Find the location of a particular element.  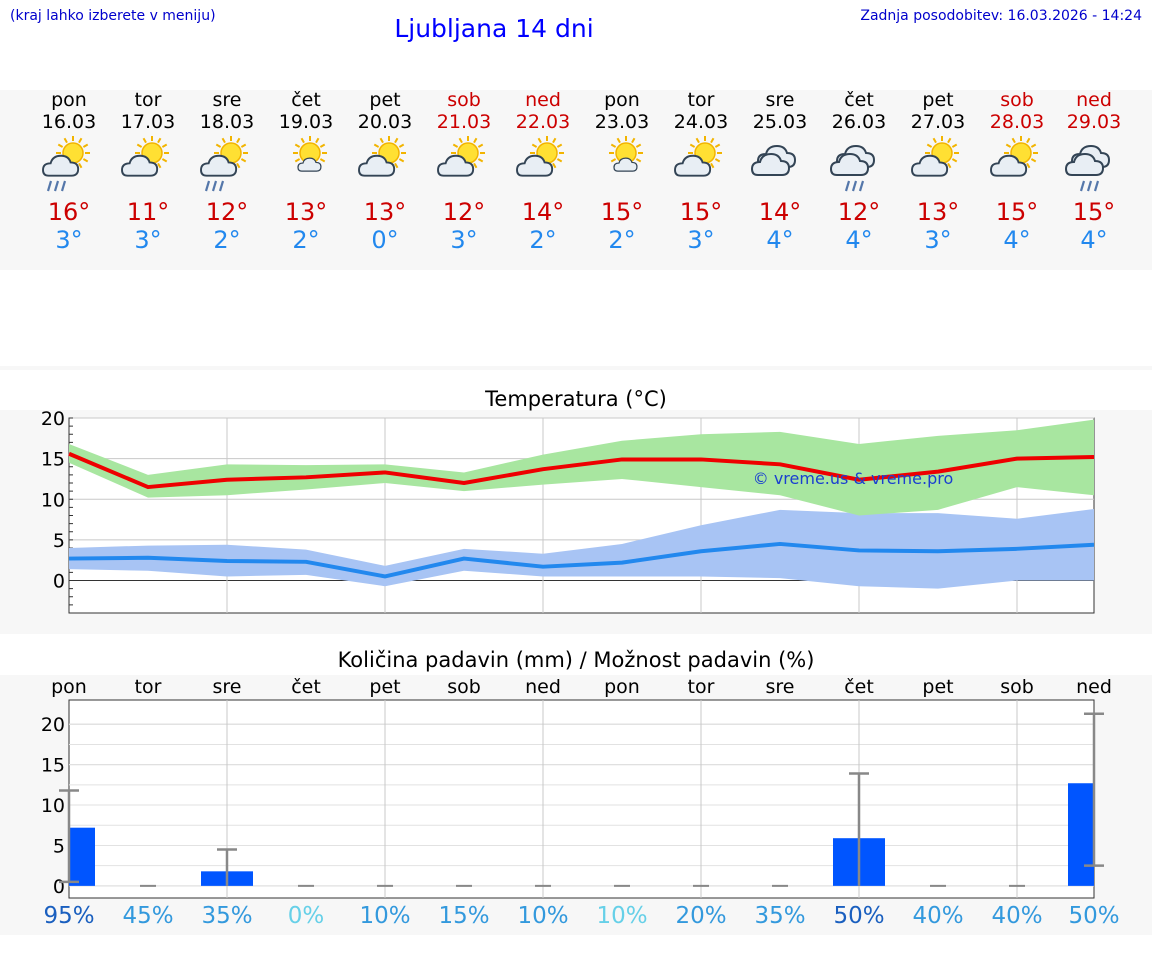

max-temp-line is located at coordinates (581, 470).